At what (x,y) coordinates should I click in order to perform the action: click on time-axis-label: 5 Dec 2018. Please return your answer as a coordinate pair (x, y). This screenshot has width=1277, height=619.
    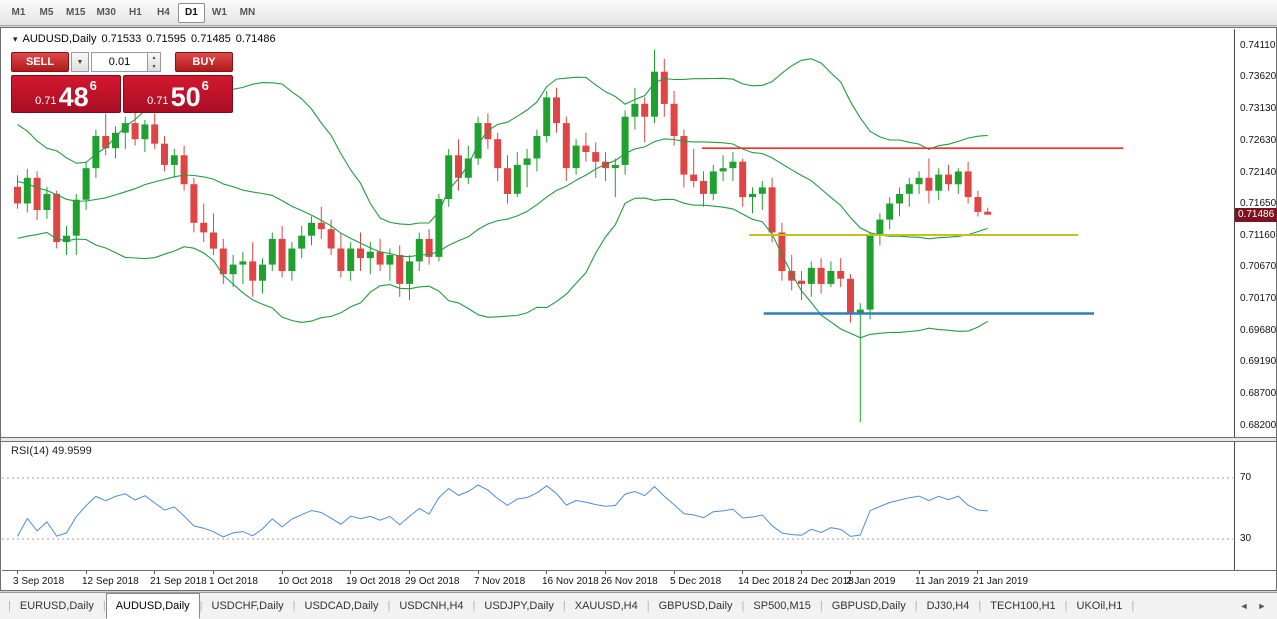
    Looking at the image, I should click on (696, 581).